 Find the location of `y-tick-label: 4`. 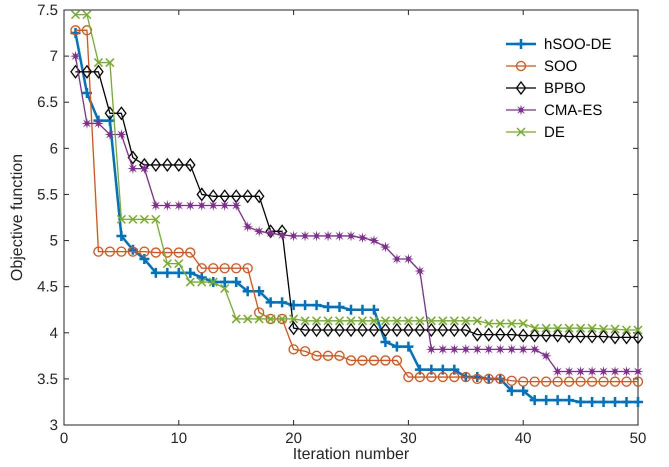

y-tick-label: 4 is located at coordinates (54, 333).